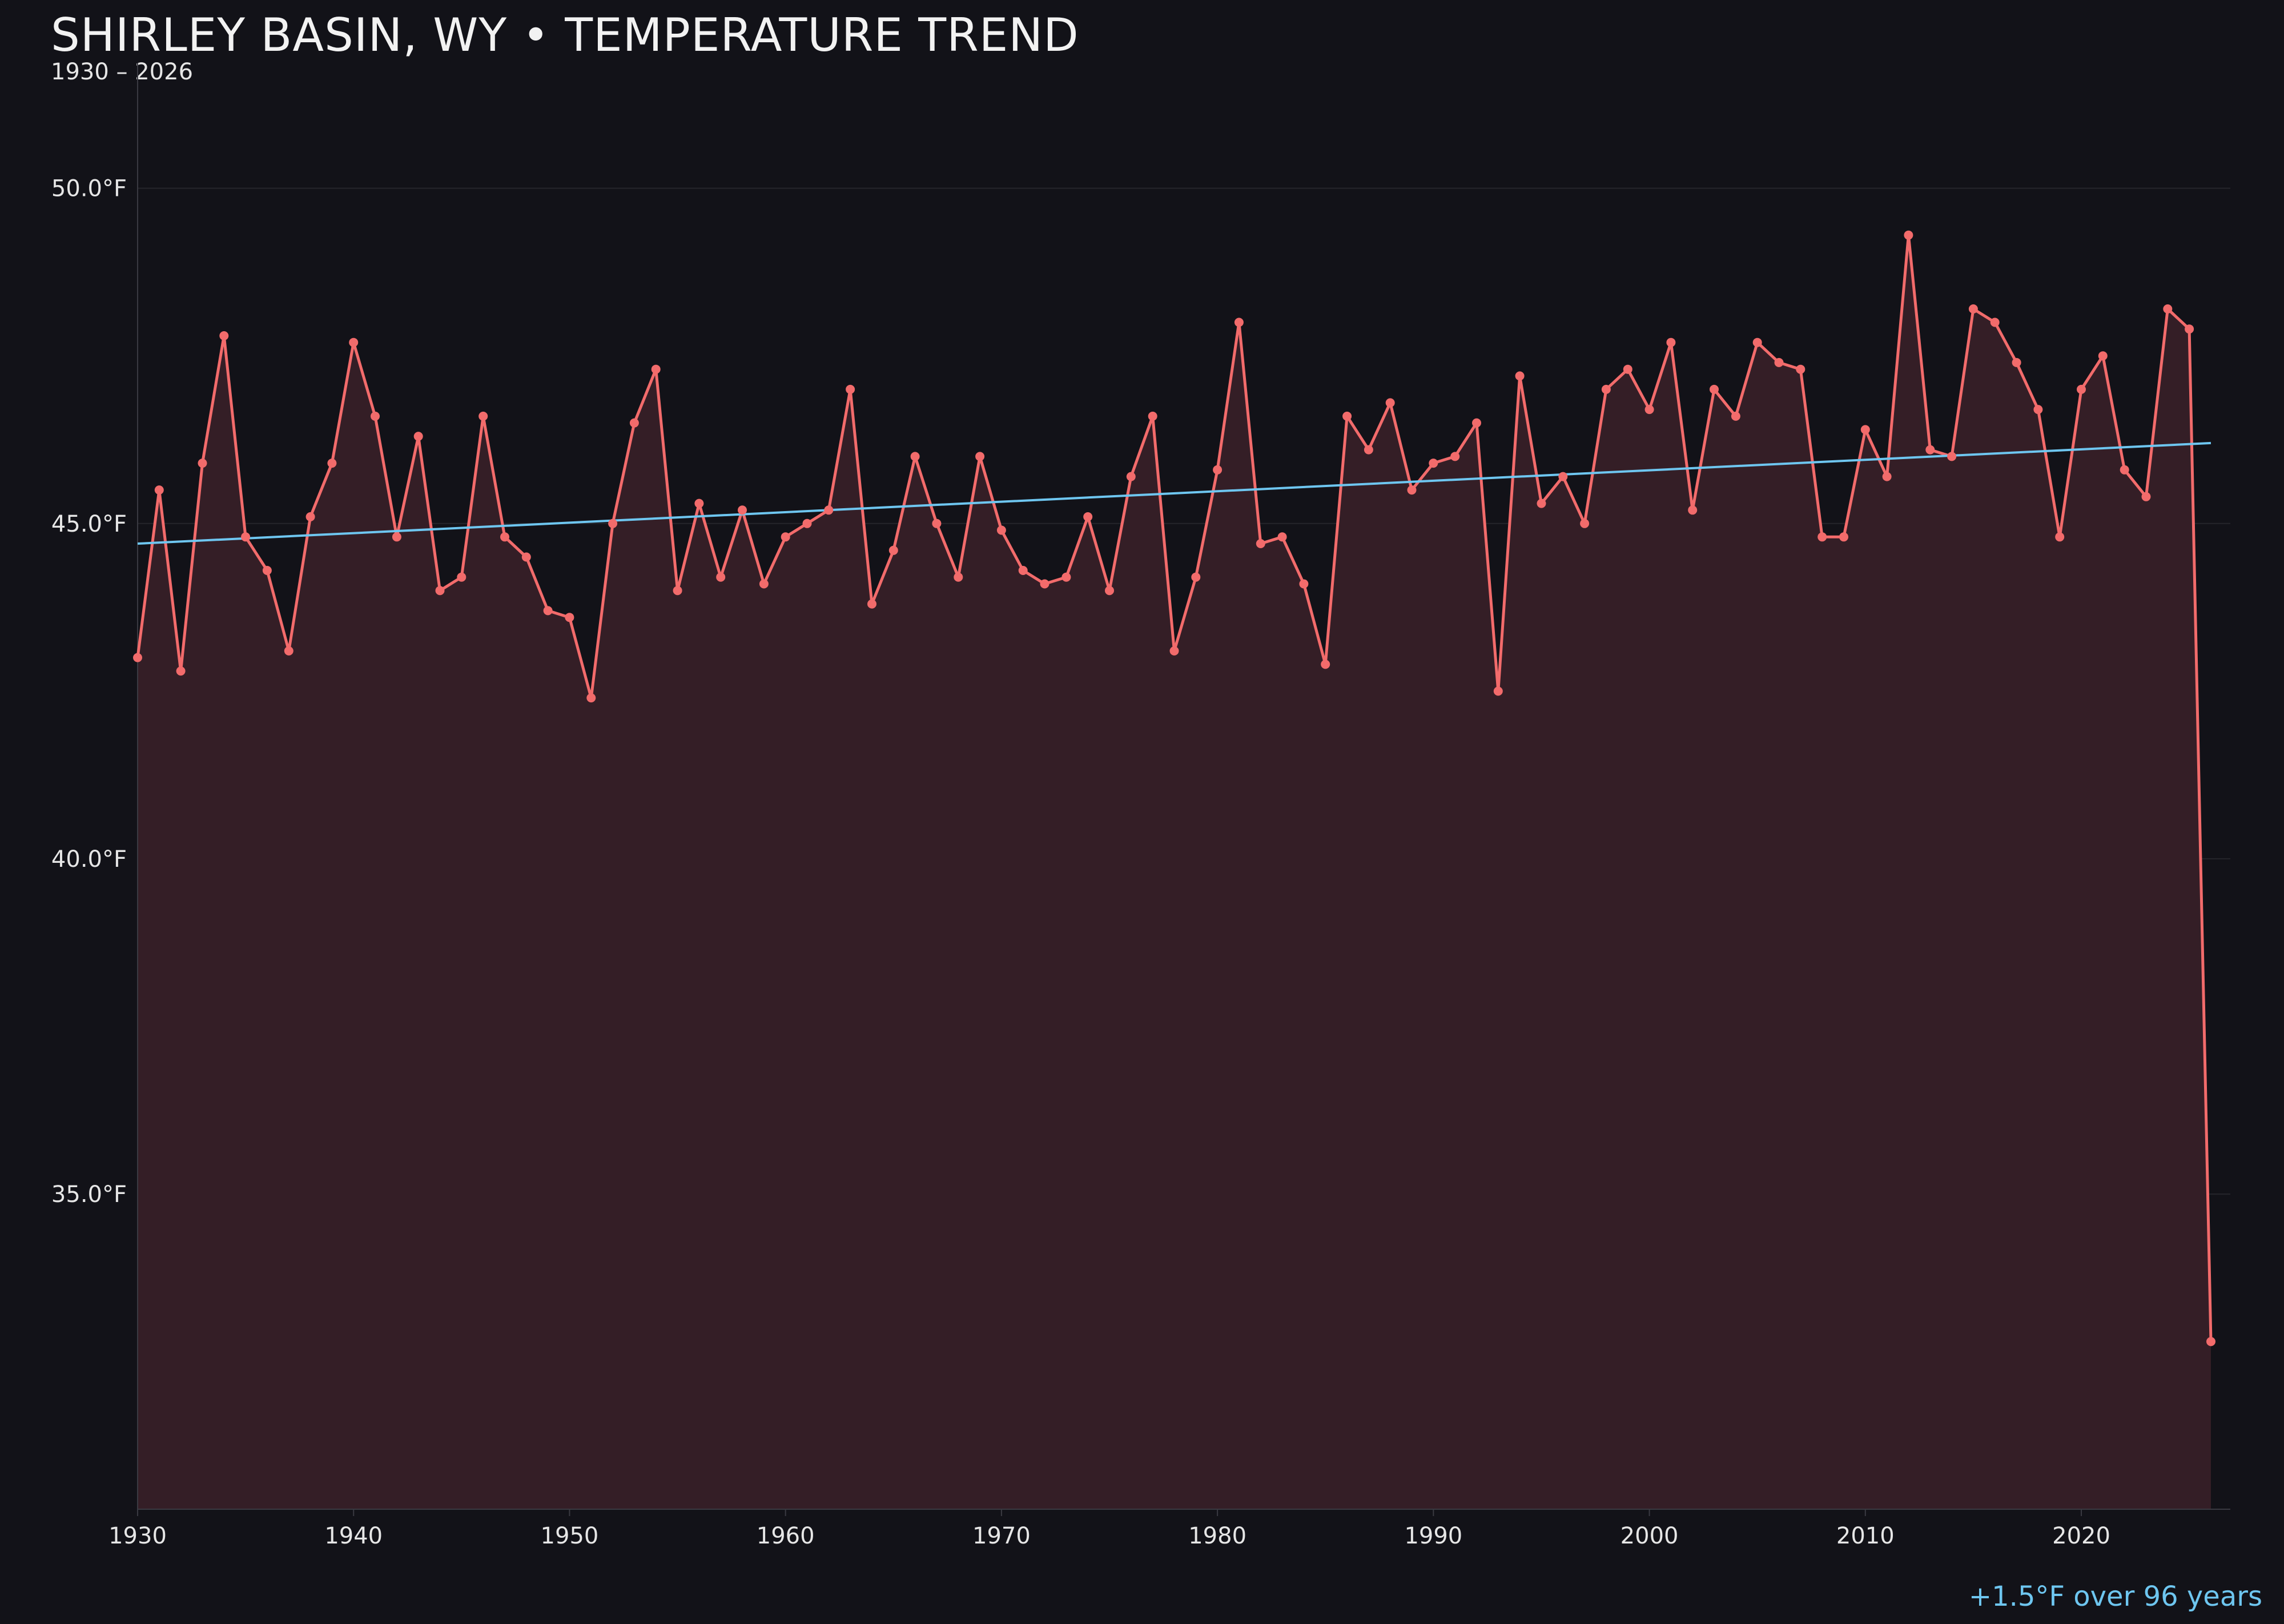  Describe the element at coordinates (1001, 1536) in the screenshot. I see `x-tick-label: 1970` at that location.